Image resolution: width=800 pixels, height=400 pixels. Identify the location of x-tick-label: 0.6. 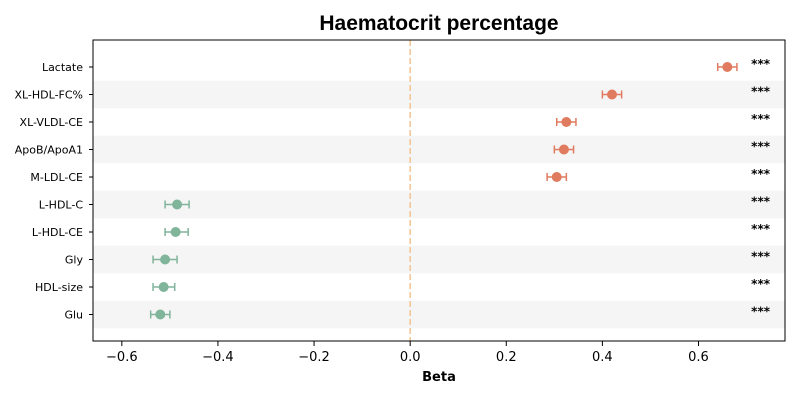
(698, 357).